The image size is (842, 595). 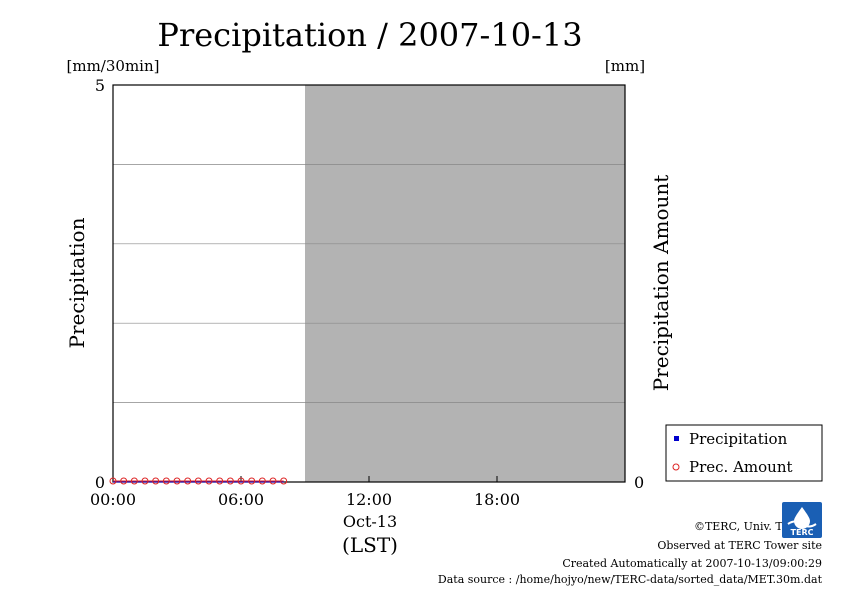 What do you see at coordinates (100, 482) in the screenshot?
I see `left-y-tick-label: 0` at bounding box center [100, 482].